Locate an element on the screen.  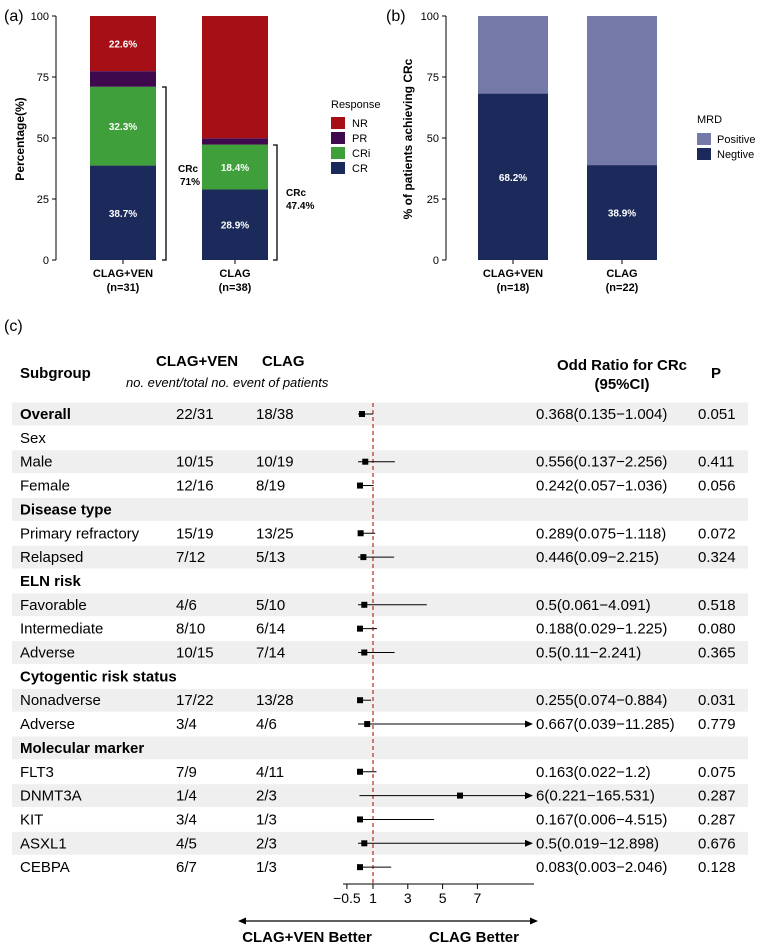
row-p-value: 0.051 is located at coordinates (717, 414).